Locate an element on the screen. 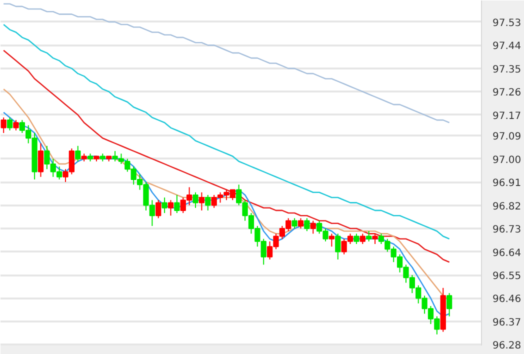  y-tick-label: 96.37 is located at coordinates (507, 322).